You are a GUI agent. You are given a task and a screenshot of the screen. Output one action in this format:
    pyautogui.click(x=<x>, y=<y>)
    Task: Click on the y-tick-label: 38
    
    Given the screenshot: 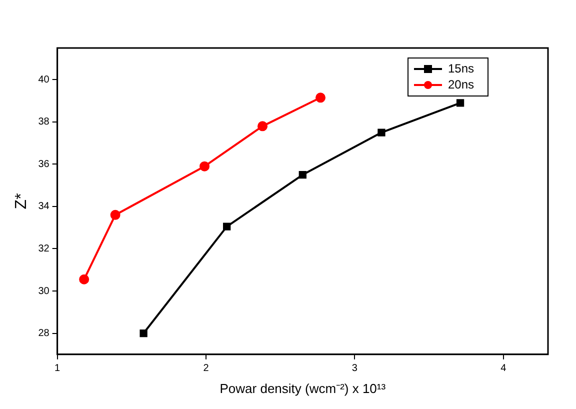 What is the action you would take?
    pyautogui.click(x=44, y=122)
    